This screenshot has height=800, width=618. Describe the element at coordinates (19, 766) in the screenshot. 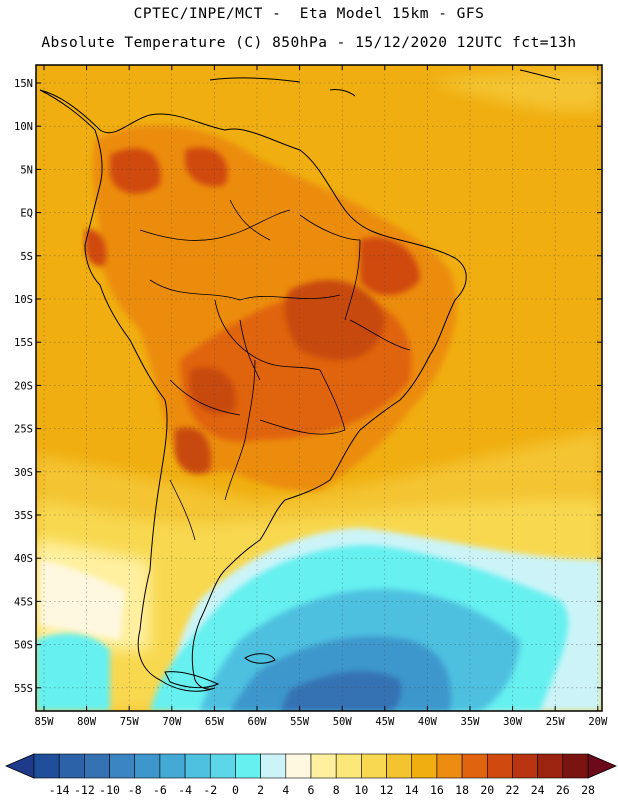

I see `colorbar-left-arrow` at that location.